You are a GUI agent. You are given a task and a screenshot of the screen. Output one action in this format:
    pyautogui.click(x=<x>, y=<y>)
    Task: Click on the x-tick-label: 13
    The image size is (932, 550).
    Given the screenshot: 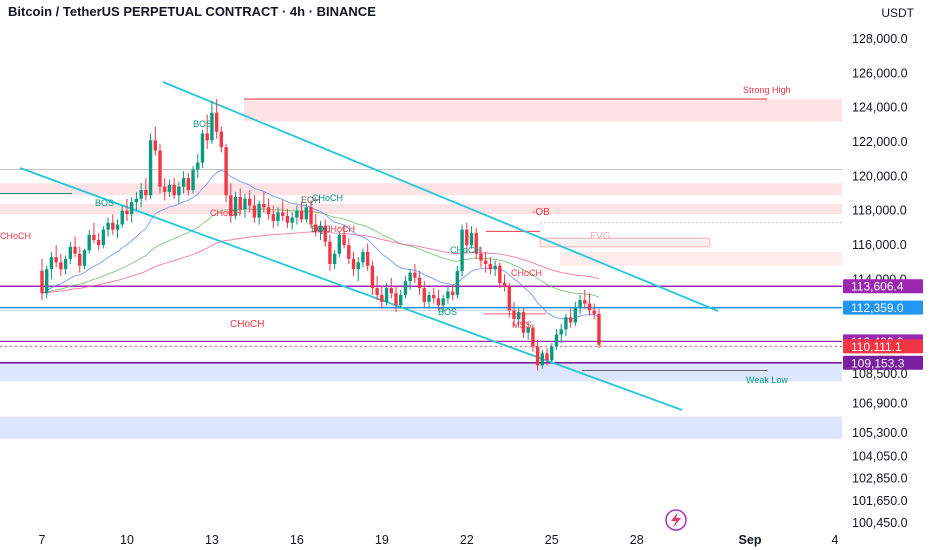 What is the action you would take?
    pyautogui.click(x=212, y=540)
    